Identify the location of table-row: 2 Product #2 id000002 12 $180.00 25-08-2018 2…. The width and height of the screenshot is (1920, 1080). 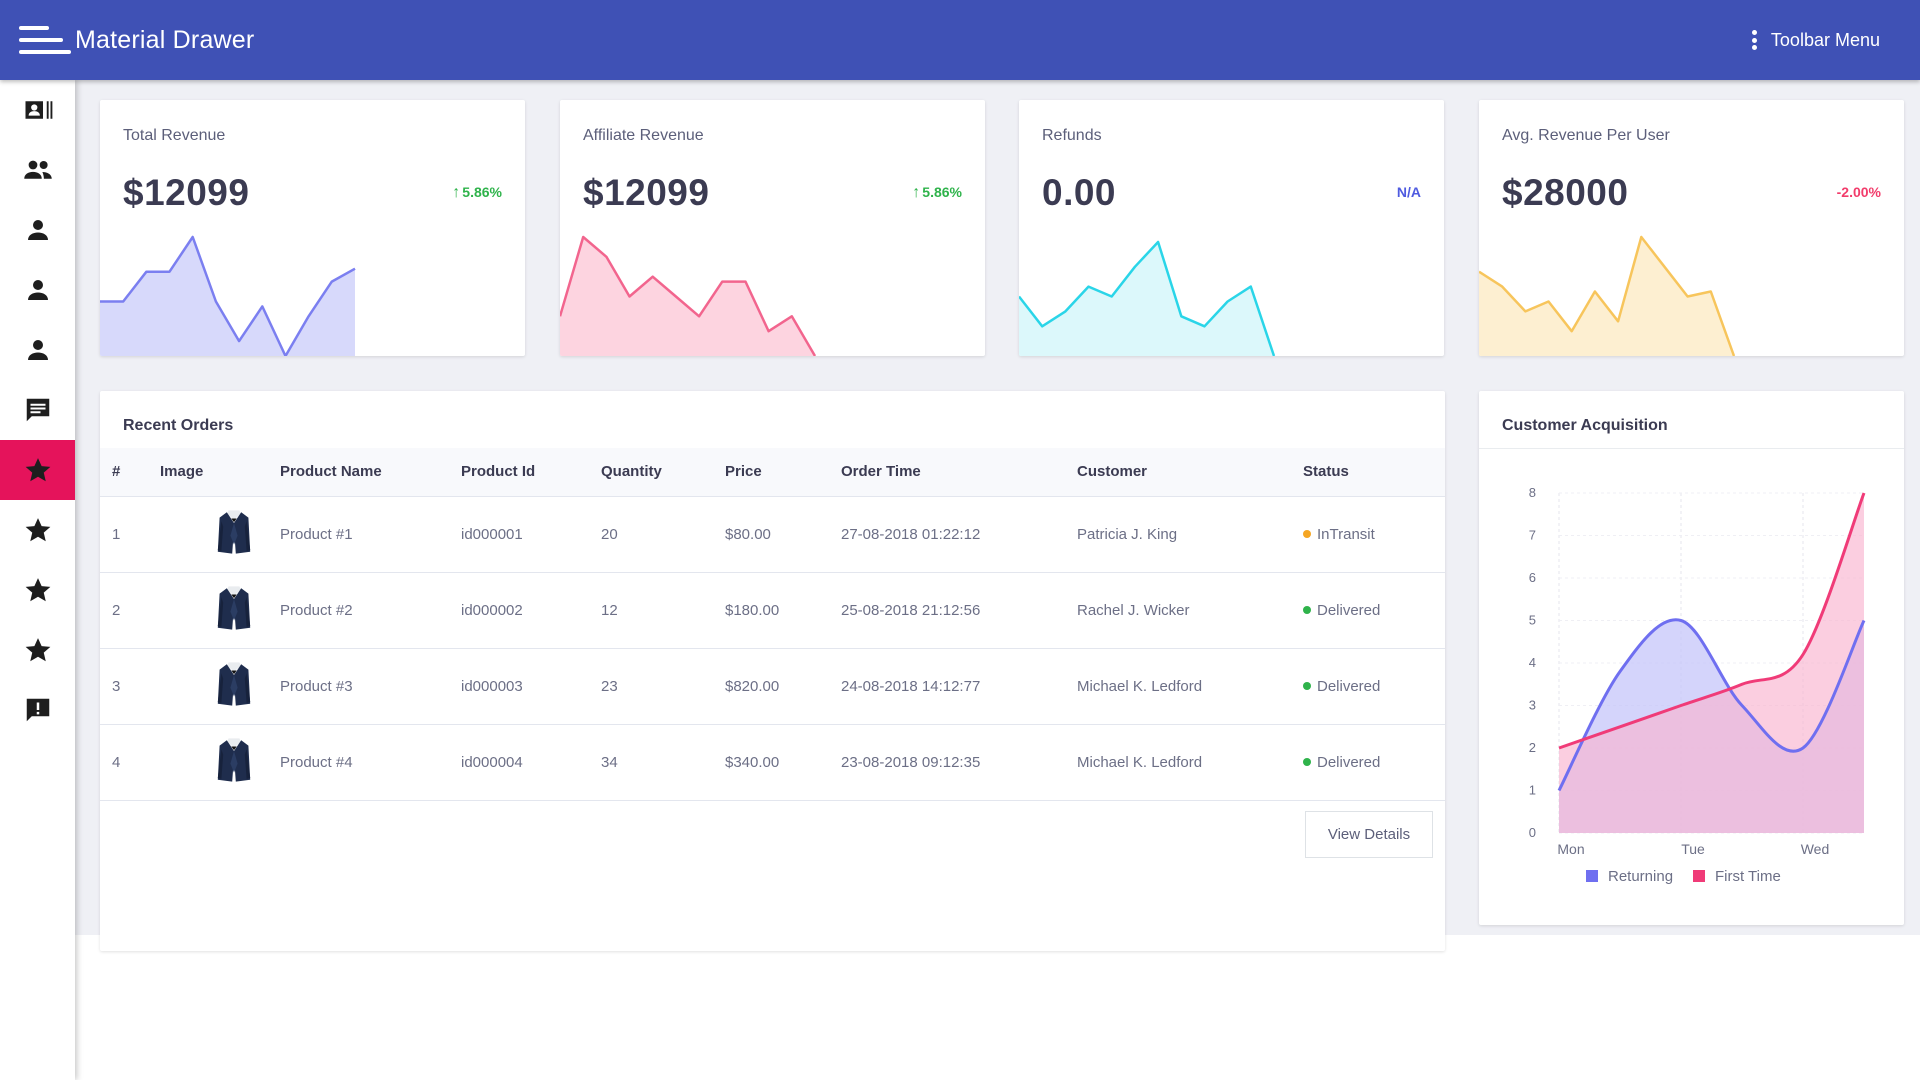
(772, 610).